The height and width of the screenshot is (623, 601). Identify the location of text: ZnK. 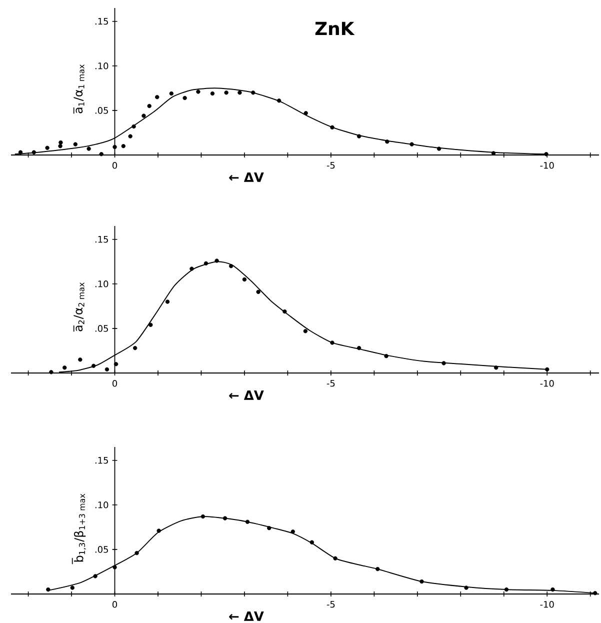
(335, 29).